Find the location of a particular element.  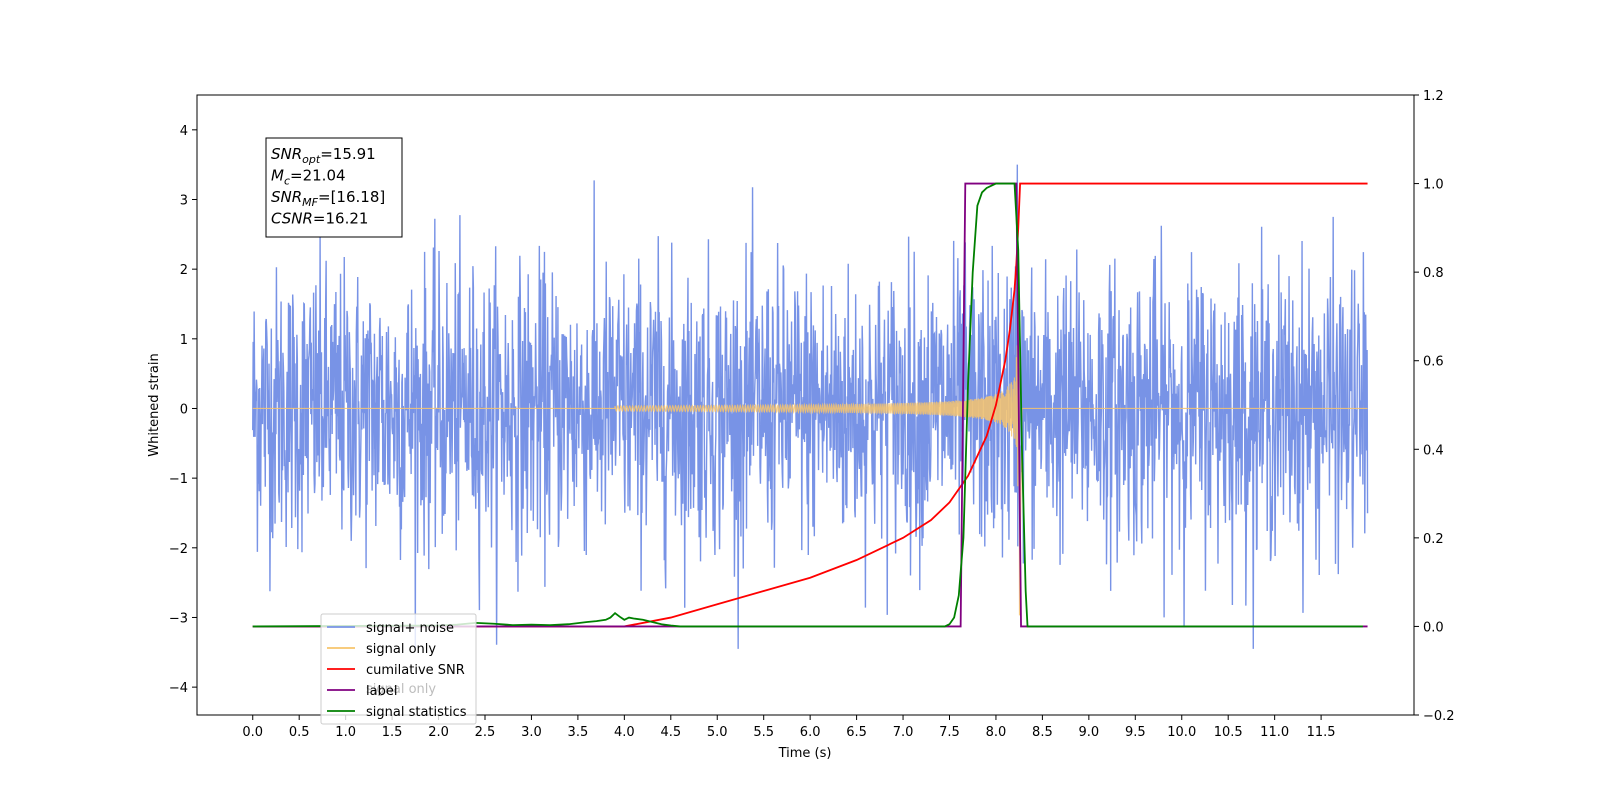

x-tick-label: 4.5 is located at coordinates (670, 732).